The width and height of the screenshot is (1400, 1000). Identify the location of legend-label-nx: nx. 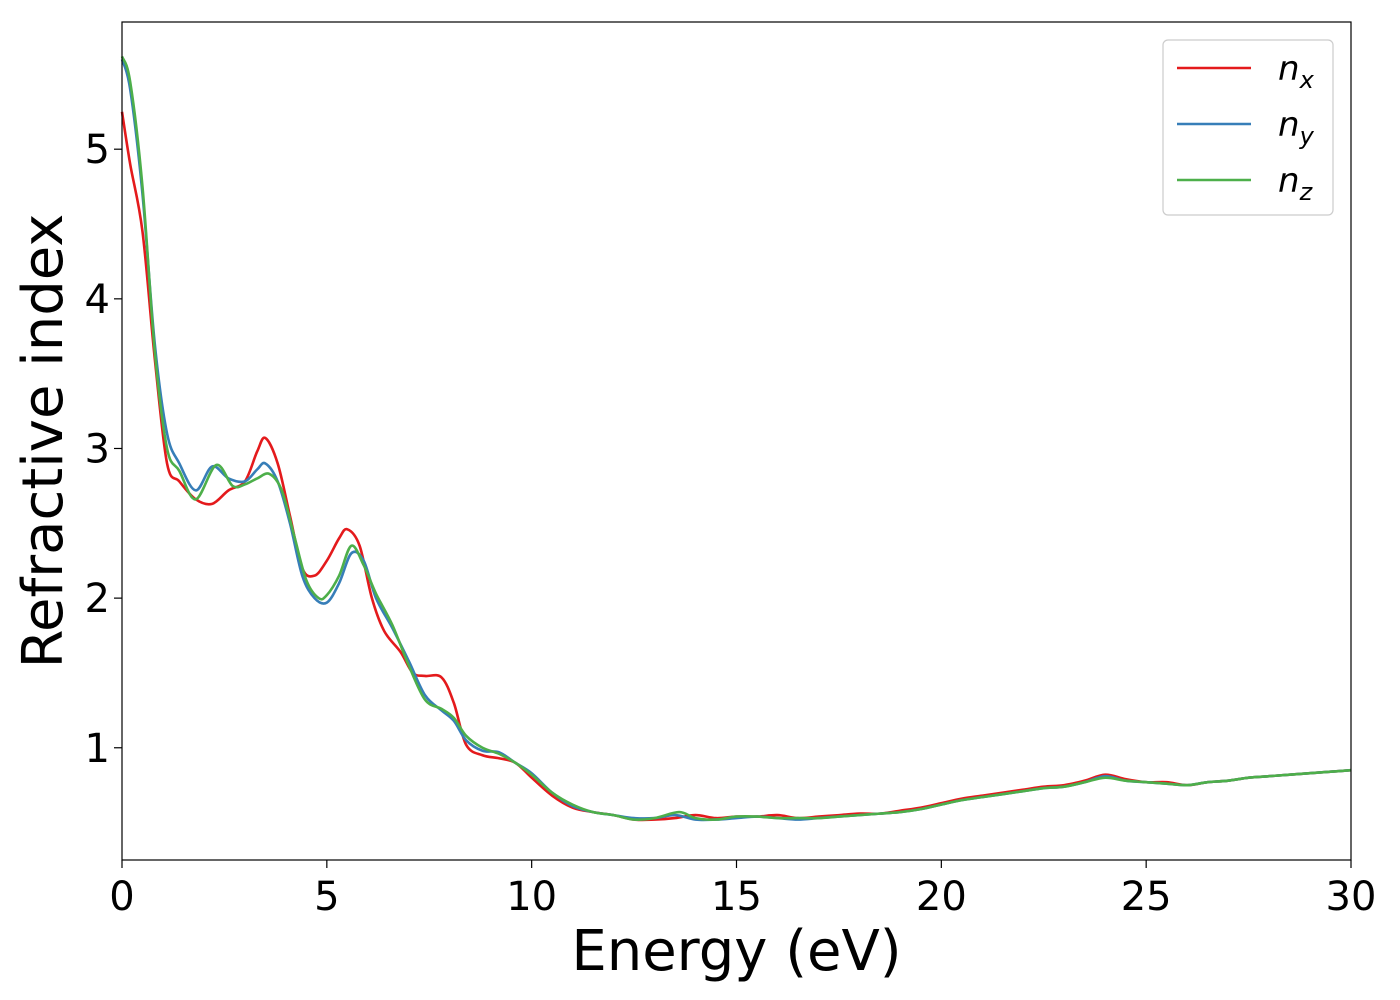
(1296, 71).